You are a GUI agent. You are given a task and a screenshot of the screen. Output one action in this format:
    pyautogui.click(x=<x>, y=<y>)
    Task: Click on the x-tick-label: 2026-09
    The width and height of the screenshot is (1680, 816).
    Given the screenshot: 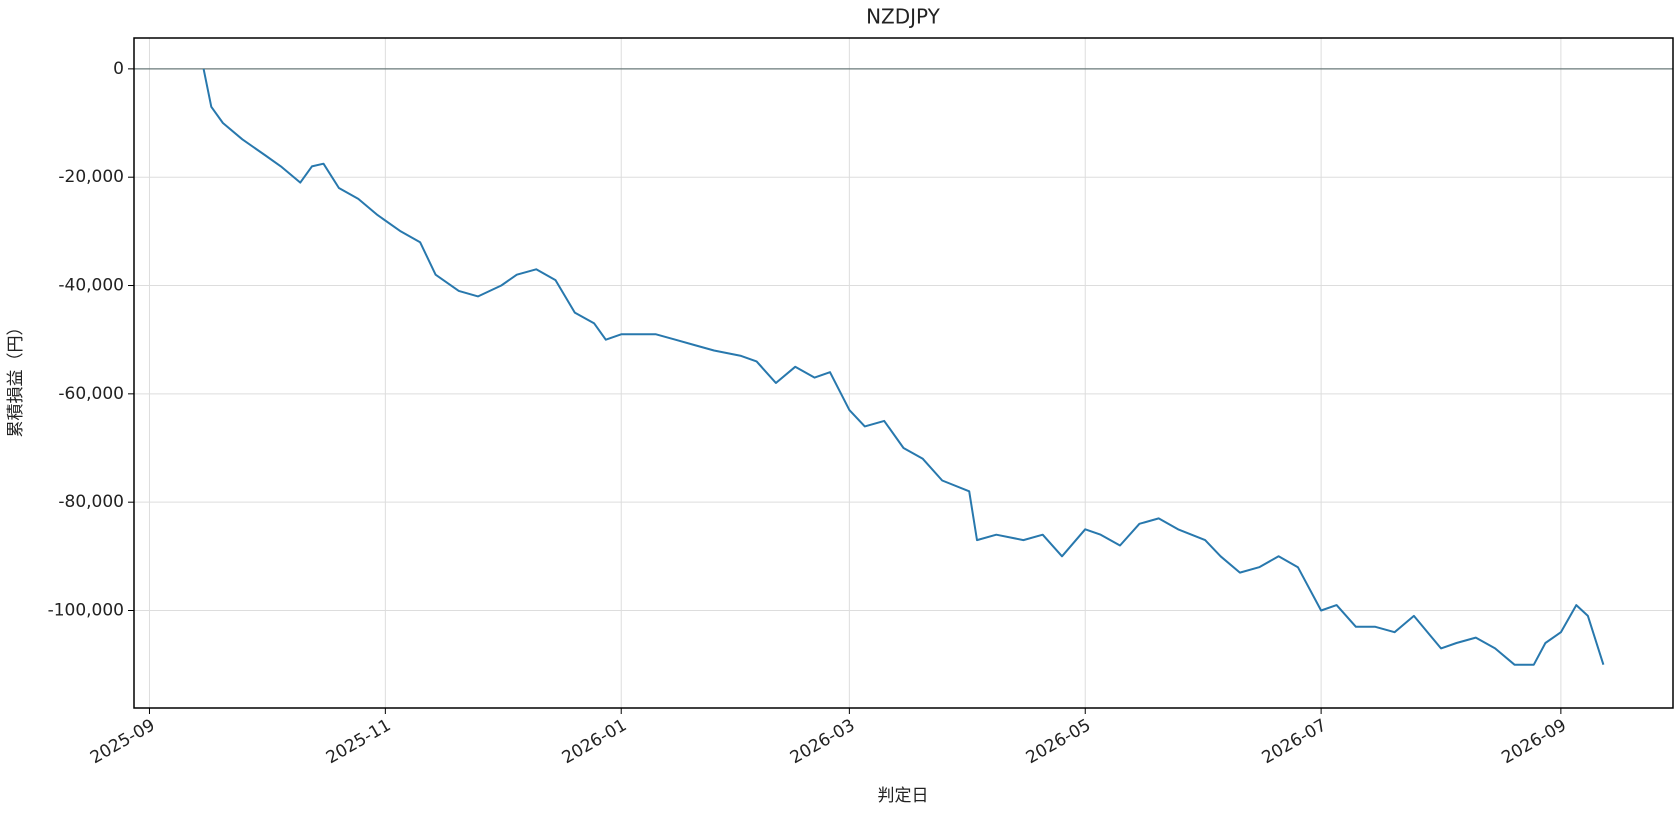 What is the action you would take?
    pyautogui.click(x=1534, y=741)
    